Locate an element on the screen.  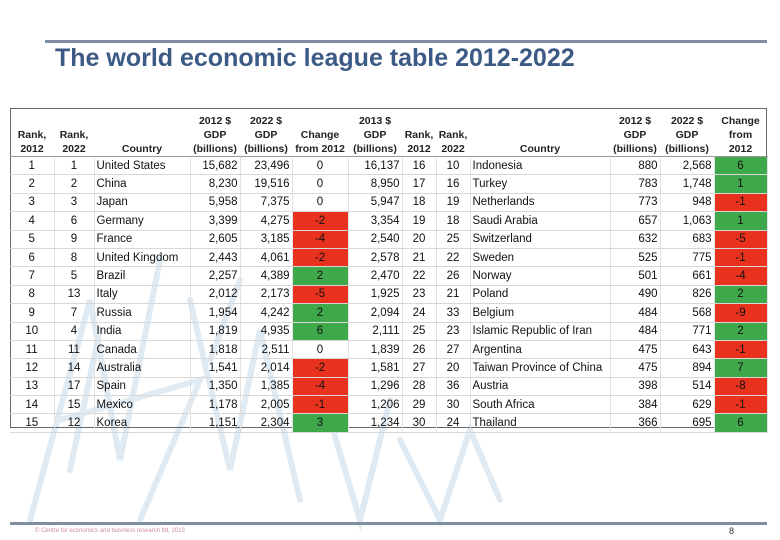
table-cell: 1 is located at coordinates (32, 166).